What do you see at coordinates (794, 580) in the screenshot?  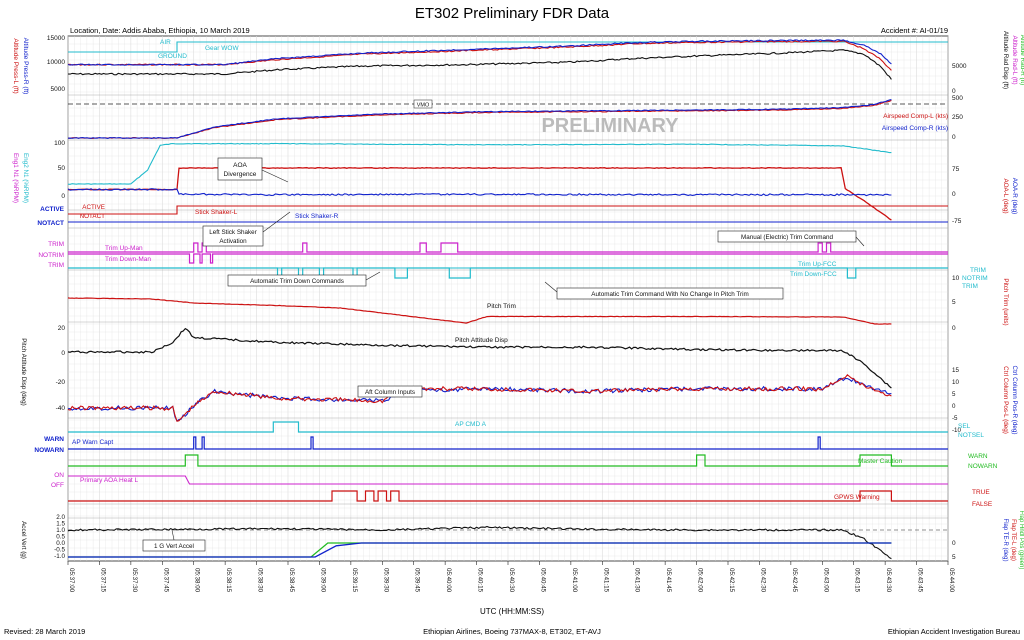 I see `x-tick-label: 05:42:45` at bounding box center [794, 580].